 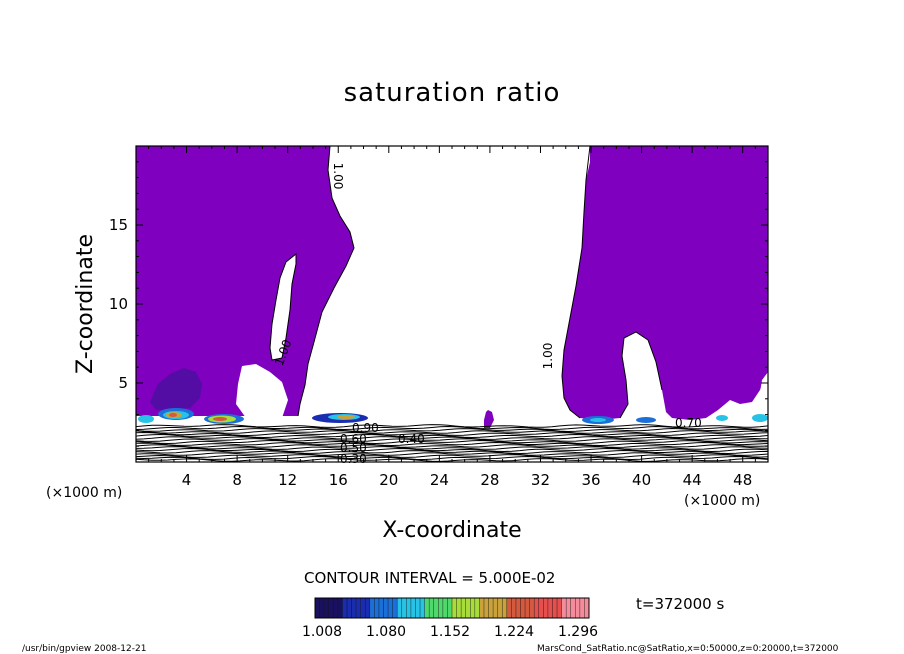 I want to click on y-tick-label: 15, so click(x=118, y=225).